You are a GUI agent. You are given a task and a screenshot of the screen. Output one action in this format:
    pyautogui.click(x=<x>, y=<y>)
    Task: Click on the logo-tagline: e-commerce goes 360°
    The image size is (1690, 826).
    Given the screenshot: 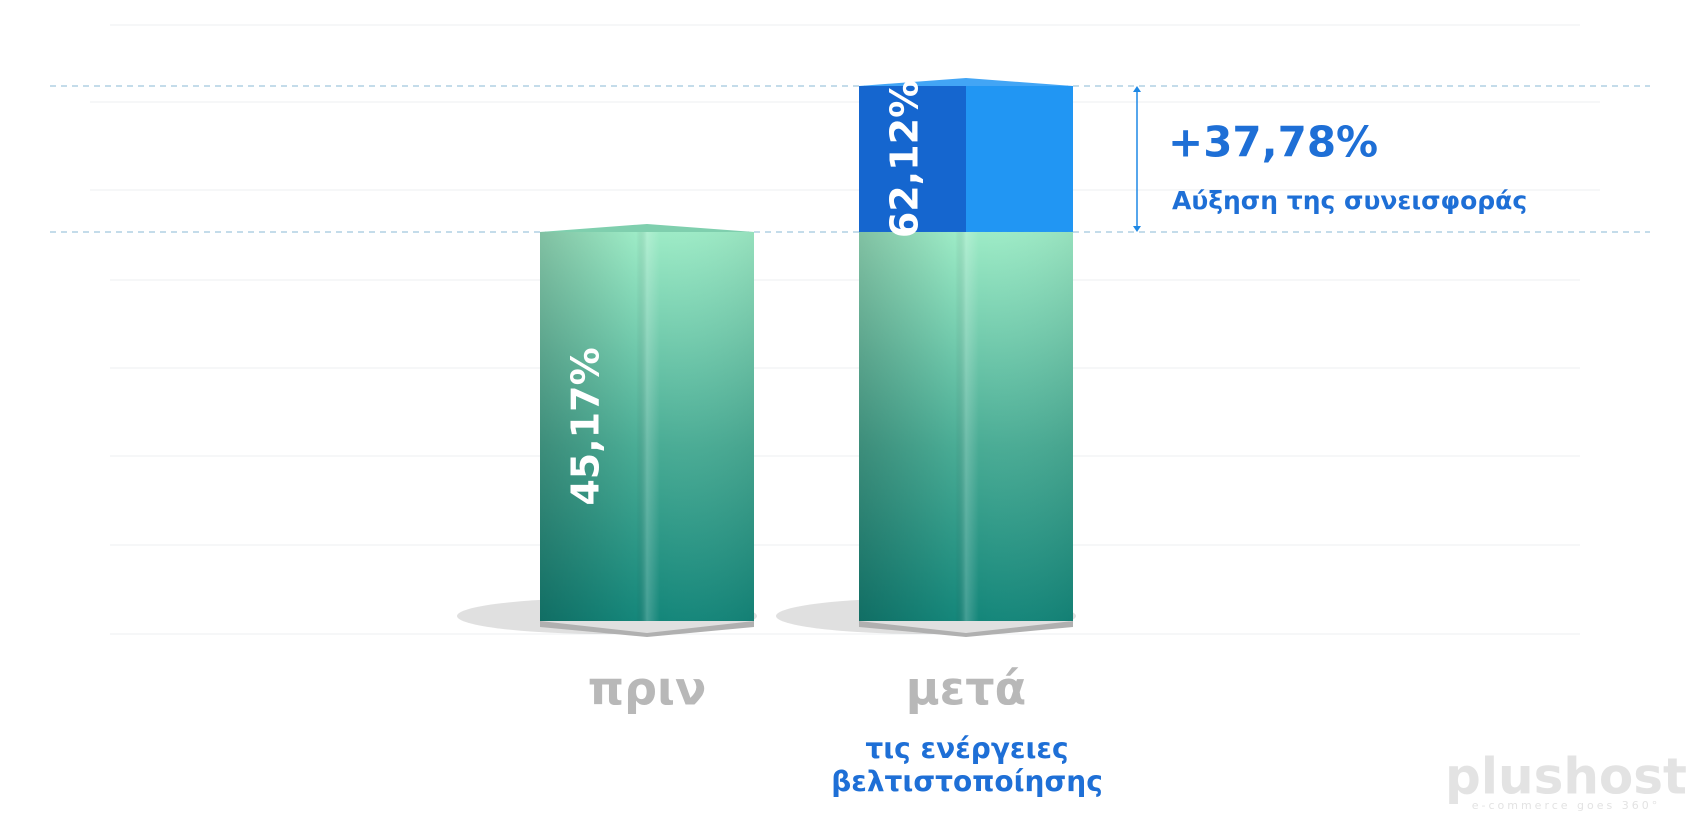 What is the action you would take?
    pyautogui.click(x=1566, y=805)
    